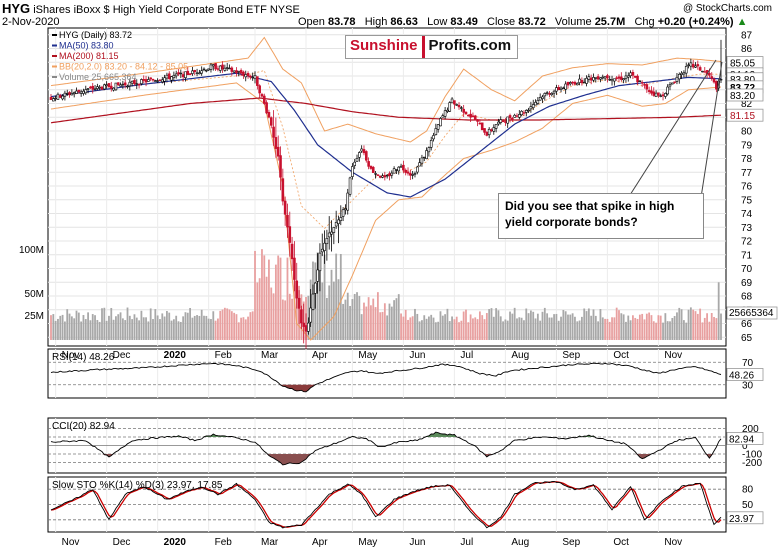  What do you see at coordinates (747, 324) in the screenshot?
I see `price-tick-label: 66` at bounding box center [747, 324].